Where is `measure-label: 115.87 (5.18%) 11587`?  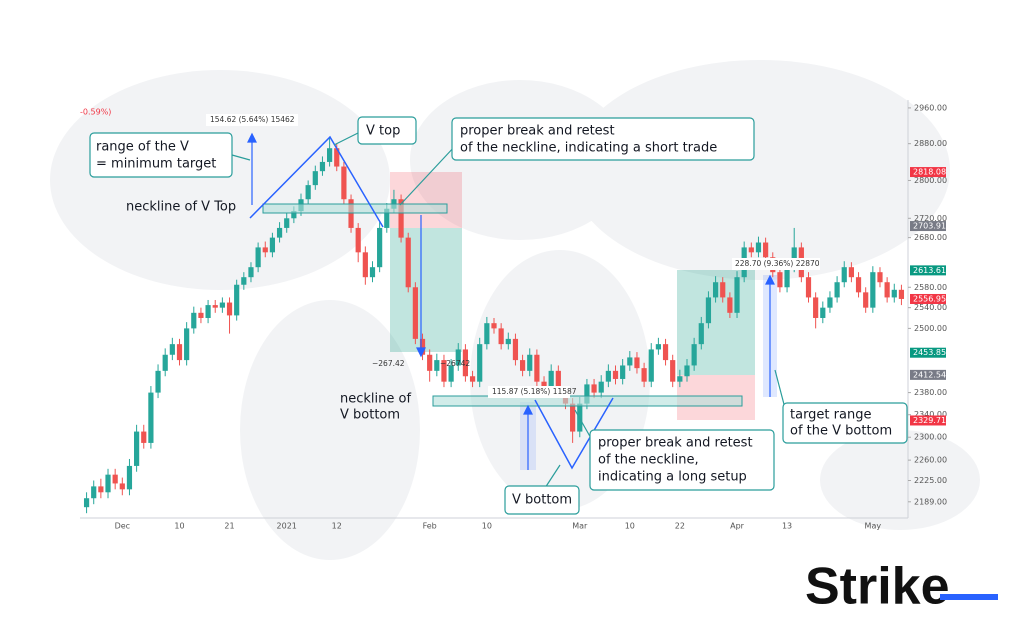
measure-label: 115.87 (5.18%) 11587 is located at coordinates (534, 391).